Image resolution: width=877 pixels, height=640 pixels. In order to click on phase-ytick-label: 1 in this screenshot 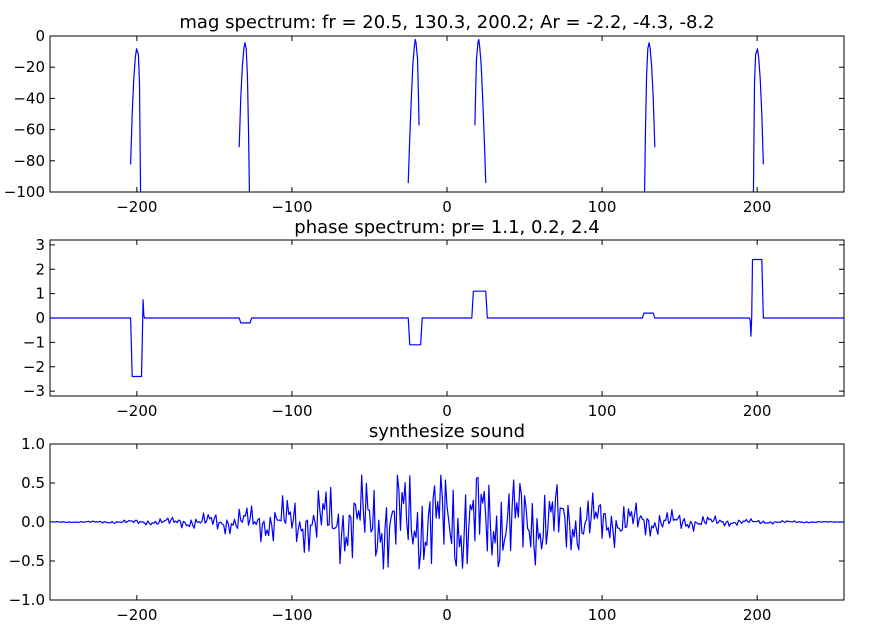, I will do `click(40, 294)`.